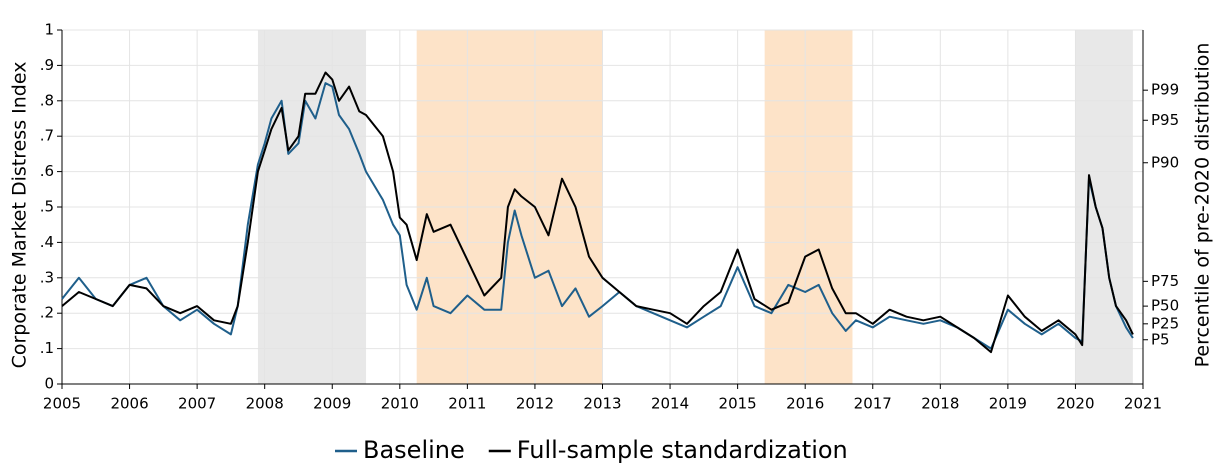 This screenshot has height=467, width=1217. I want to click on y2-tick-label: P25, so click(1165, 323).